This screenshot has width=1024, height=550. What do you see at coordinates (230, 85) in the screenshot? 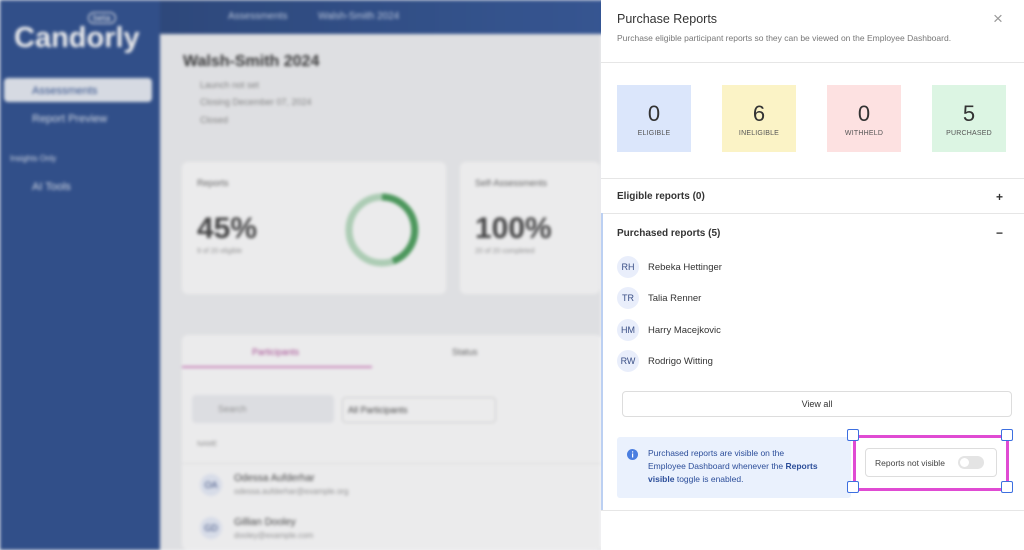
I see `meta: Launch not set` at bounding box center [230, 85].